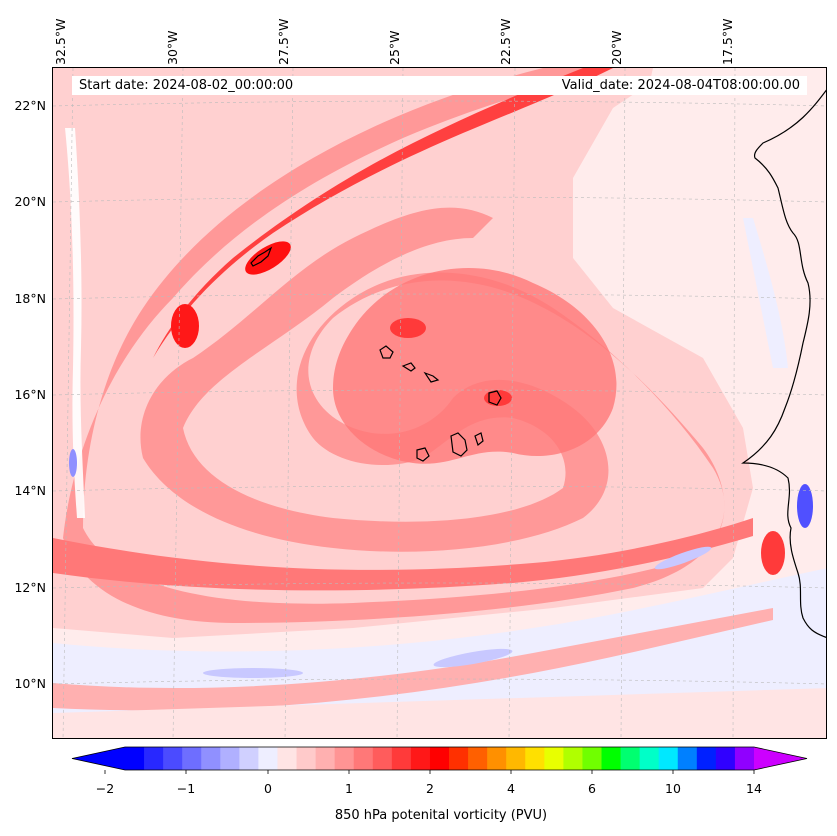  I want to click on lon-label-32-5w: 32.5°W, so click(60, 41).